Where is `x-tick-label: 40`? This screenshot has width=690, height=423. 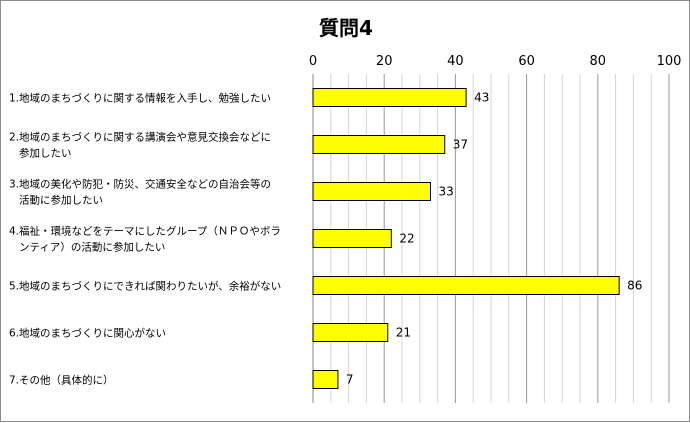 x-tick-label: 40 is located at coordinates (455, 61).